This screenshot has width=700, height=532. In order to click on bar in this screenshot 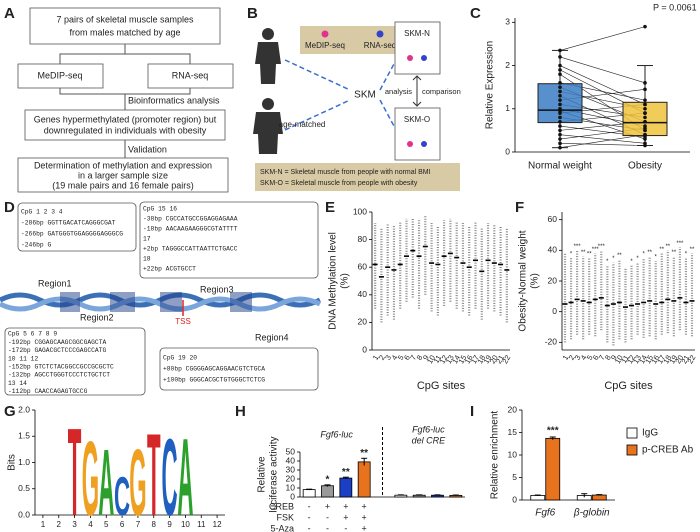, I will do `click(538, 498)`.